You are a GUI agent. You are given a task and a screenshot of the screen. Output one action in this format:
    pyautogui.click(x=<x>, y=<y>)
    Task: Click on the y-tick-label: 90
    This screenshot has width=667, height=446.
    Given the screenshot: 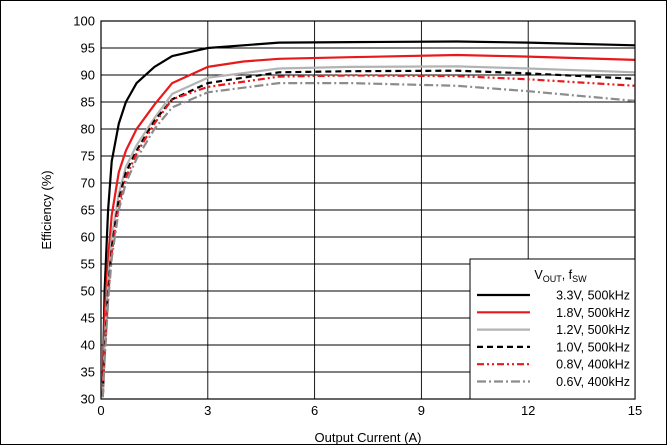 What is the action you would take?
    pyautogui.click(x=88, y=75)
    